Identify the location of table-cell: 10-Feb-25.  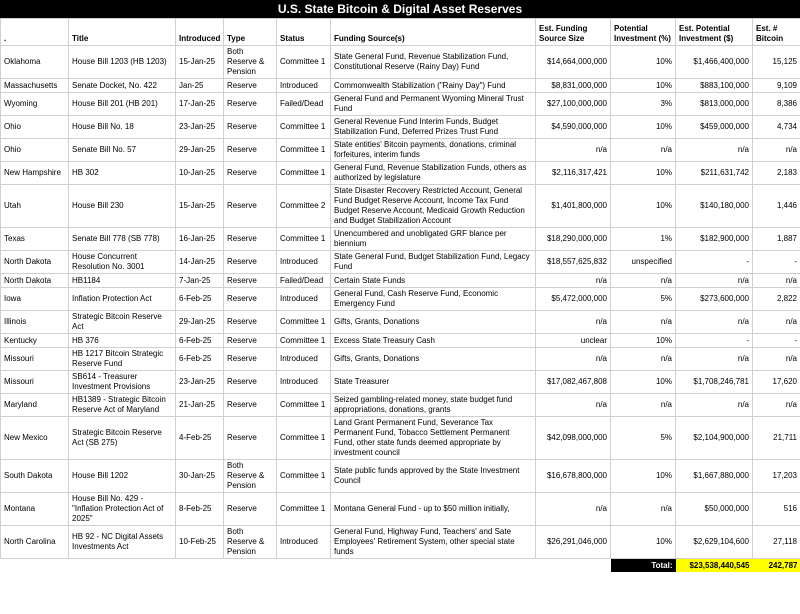
(199, 542).